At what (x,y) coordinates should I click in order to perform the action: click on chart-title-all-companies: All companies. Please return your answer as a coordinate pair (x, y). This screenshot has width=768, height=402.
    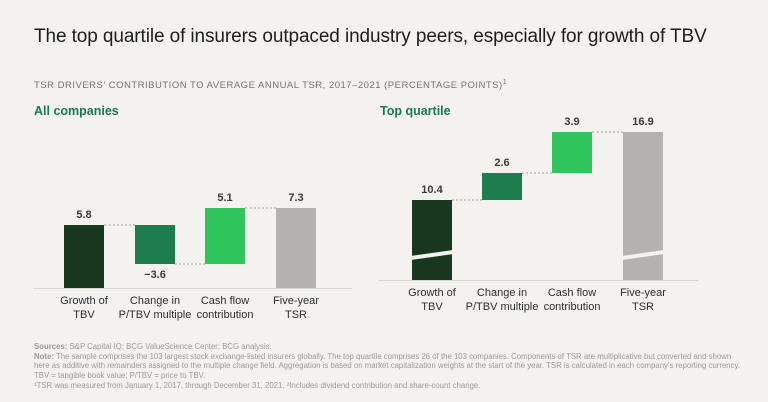
    Looking at the image, I should click on (76, 111).